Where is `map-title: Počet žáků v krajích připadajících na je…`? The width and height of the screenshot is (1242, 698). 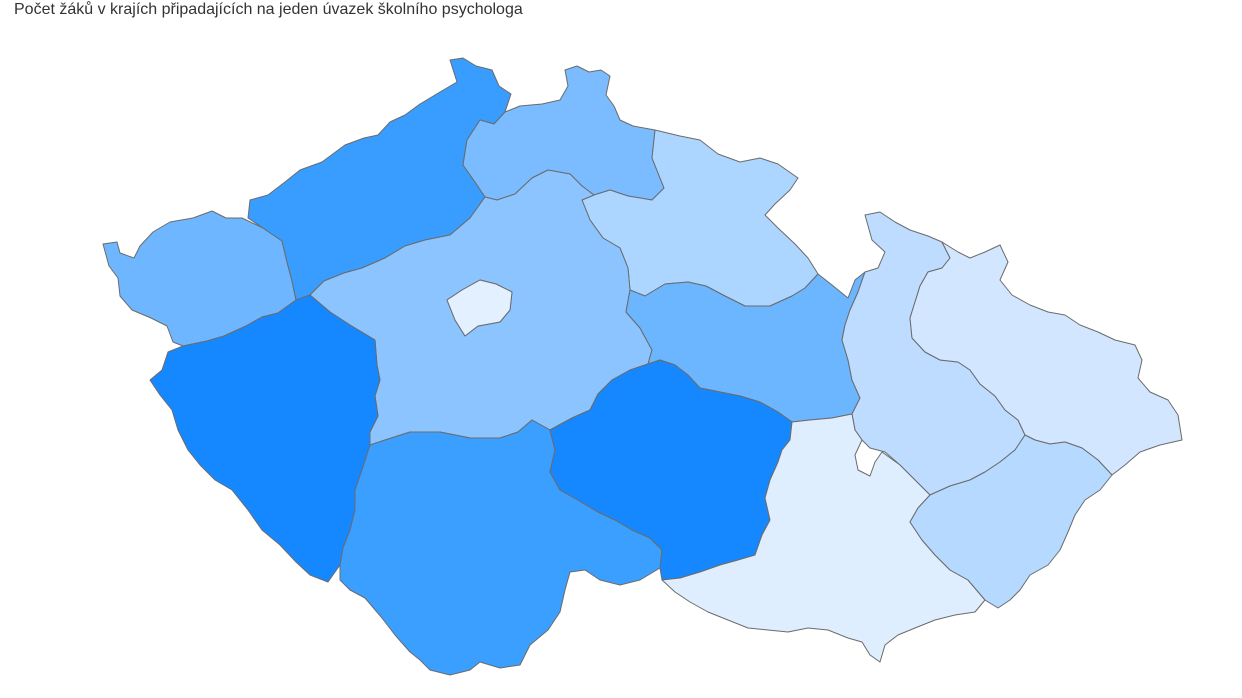 map-title: Počet žáků v krajích připadajících na je… is located at coordinates (268, 9).